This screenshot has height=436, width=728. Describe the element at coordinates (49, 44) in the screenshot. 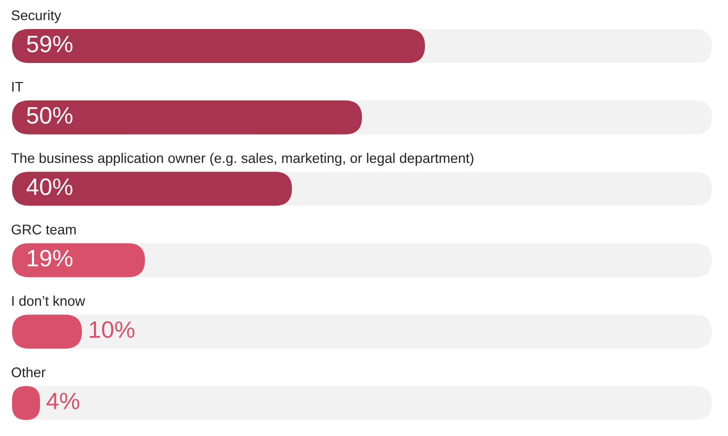

I see `data-label: 59%` at that location.